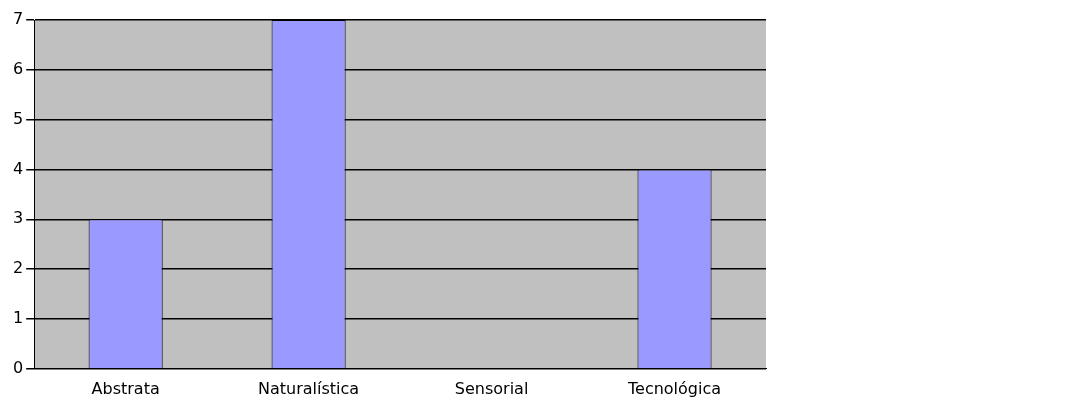 The height and width of the screenshot is (412, 1066). Describe the element at coordinates (18, 19) in the screenshot. I see `y-tick-label: 7` at that location.